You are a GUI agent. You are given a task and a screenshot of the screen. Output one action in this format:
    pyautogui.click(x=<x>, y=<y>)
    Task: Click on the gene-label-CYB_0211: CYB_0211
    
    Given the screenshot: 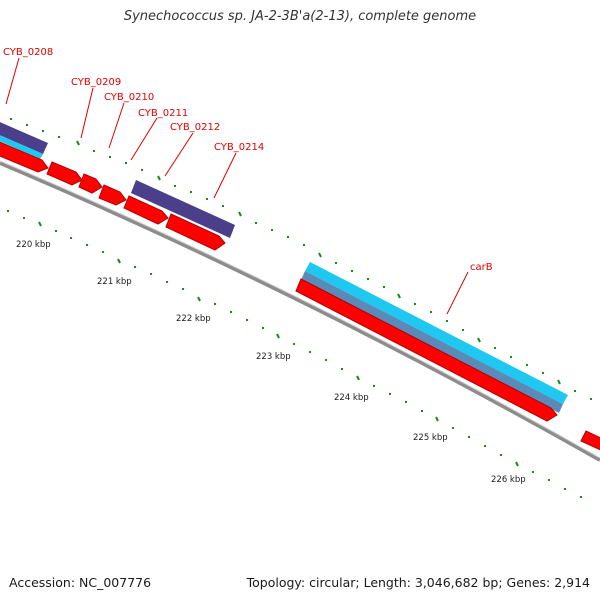 What is the action you would take?
    pyautogui.click(x=163, y=113)
    